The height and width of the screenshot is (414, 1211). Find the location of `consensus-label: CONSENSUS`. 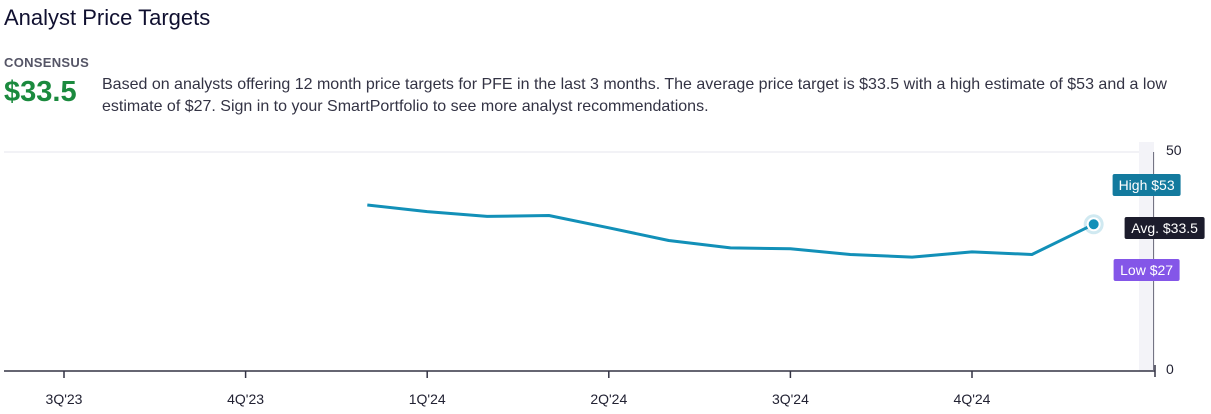

consensus-label: CONSENSUS is located at coordinates (47, 62).